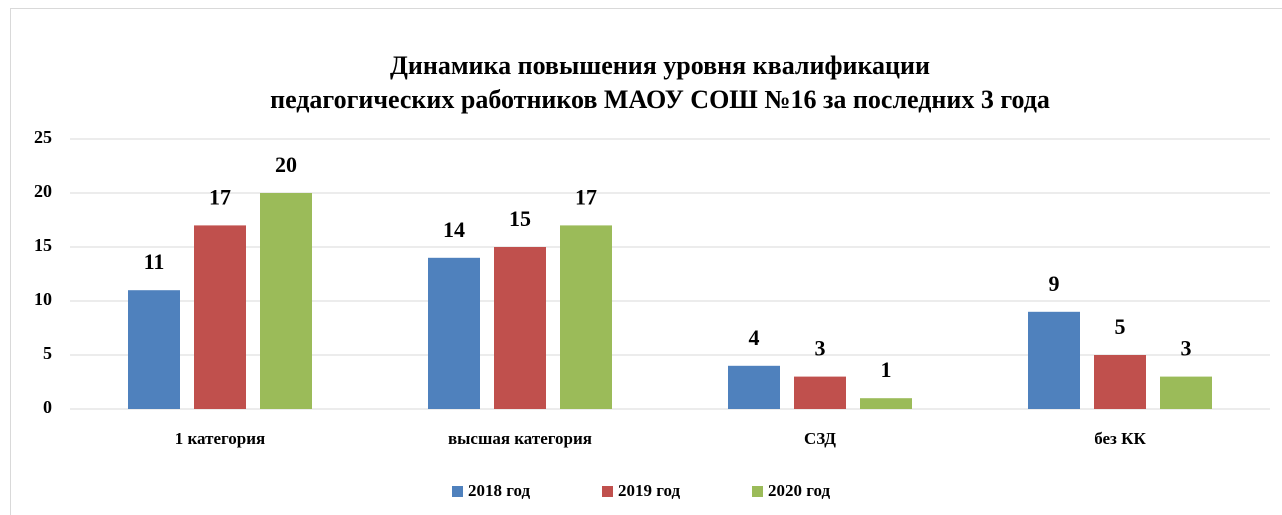  What do you see at coordinates (520, 438) in the screenshot?
I see `x-tick-label: высшая категория` at bounding box center [520, 438].